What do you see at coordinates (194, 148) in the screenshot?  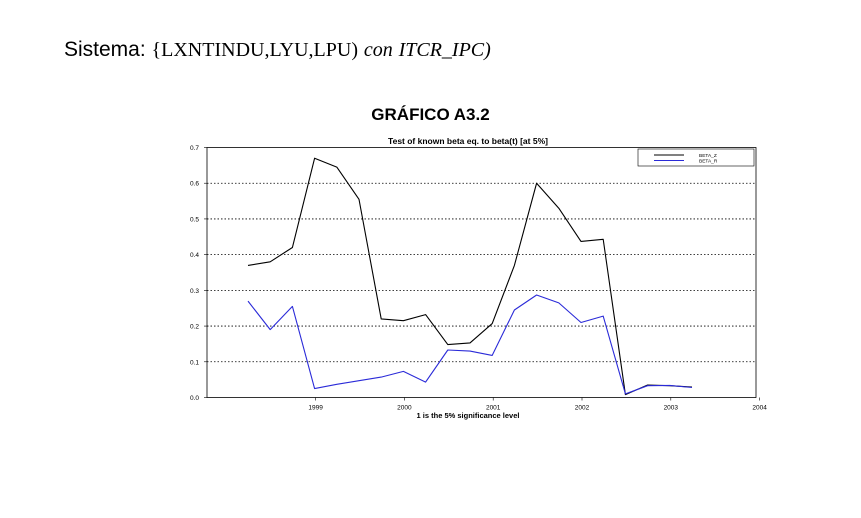 I see `y-tick-label-7: 0.7` at bounding box center [194, 148].